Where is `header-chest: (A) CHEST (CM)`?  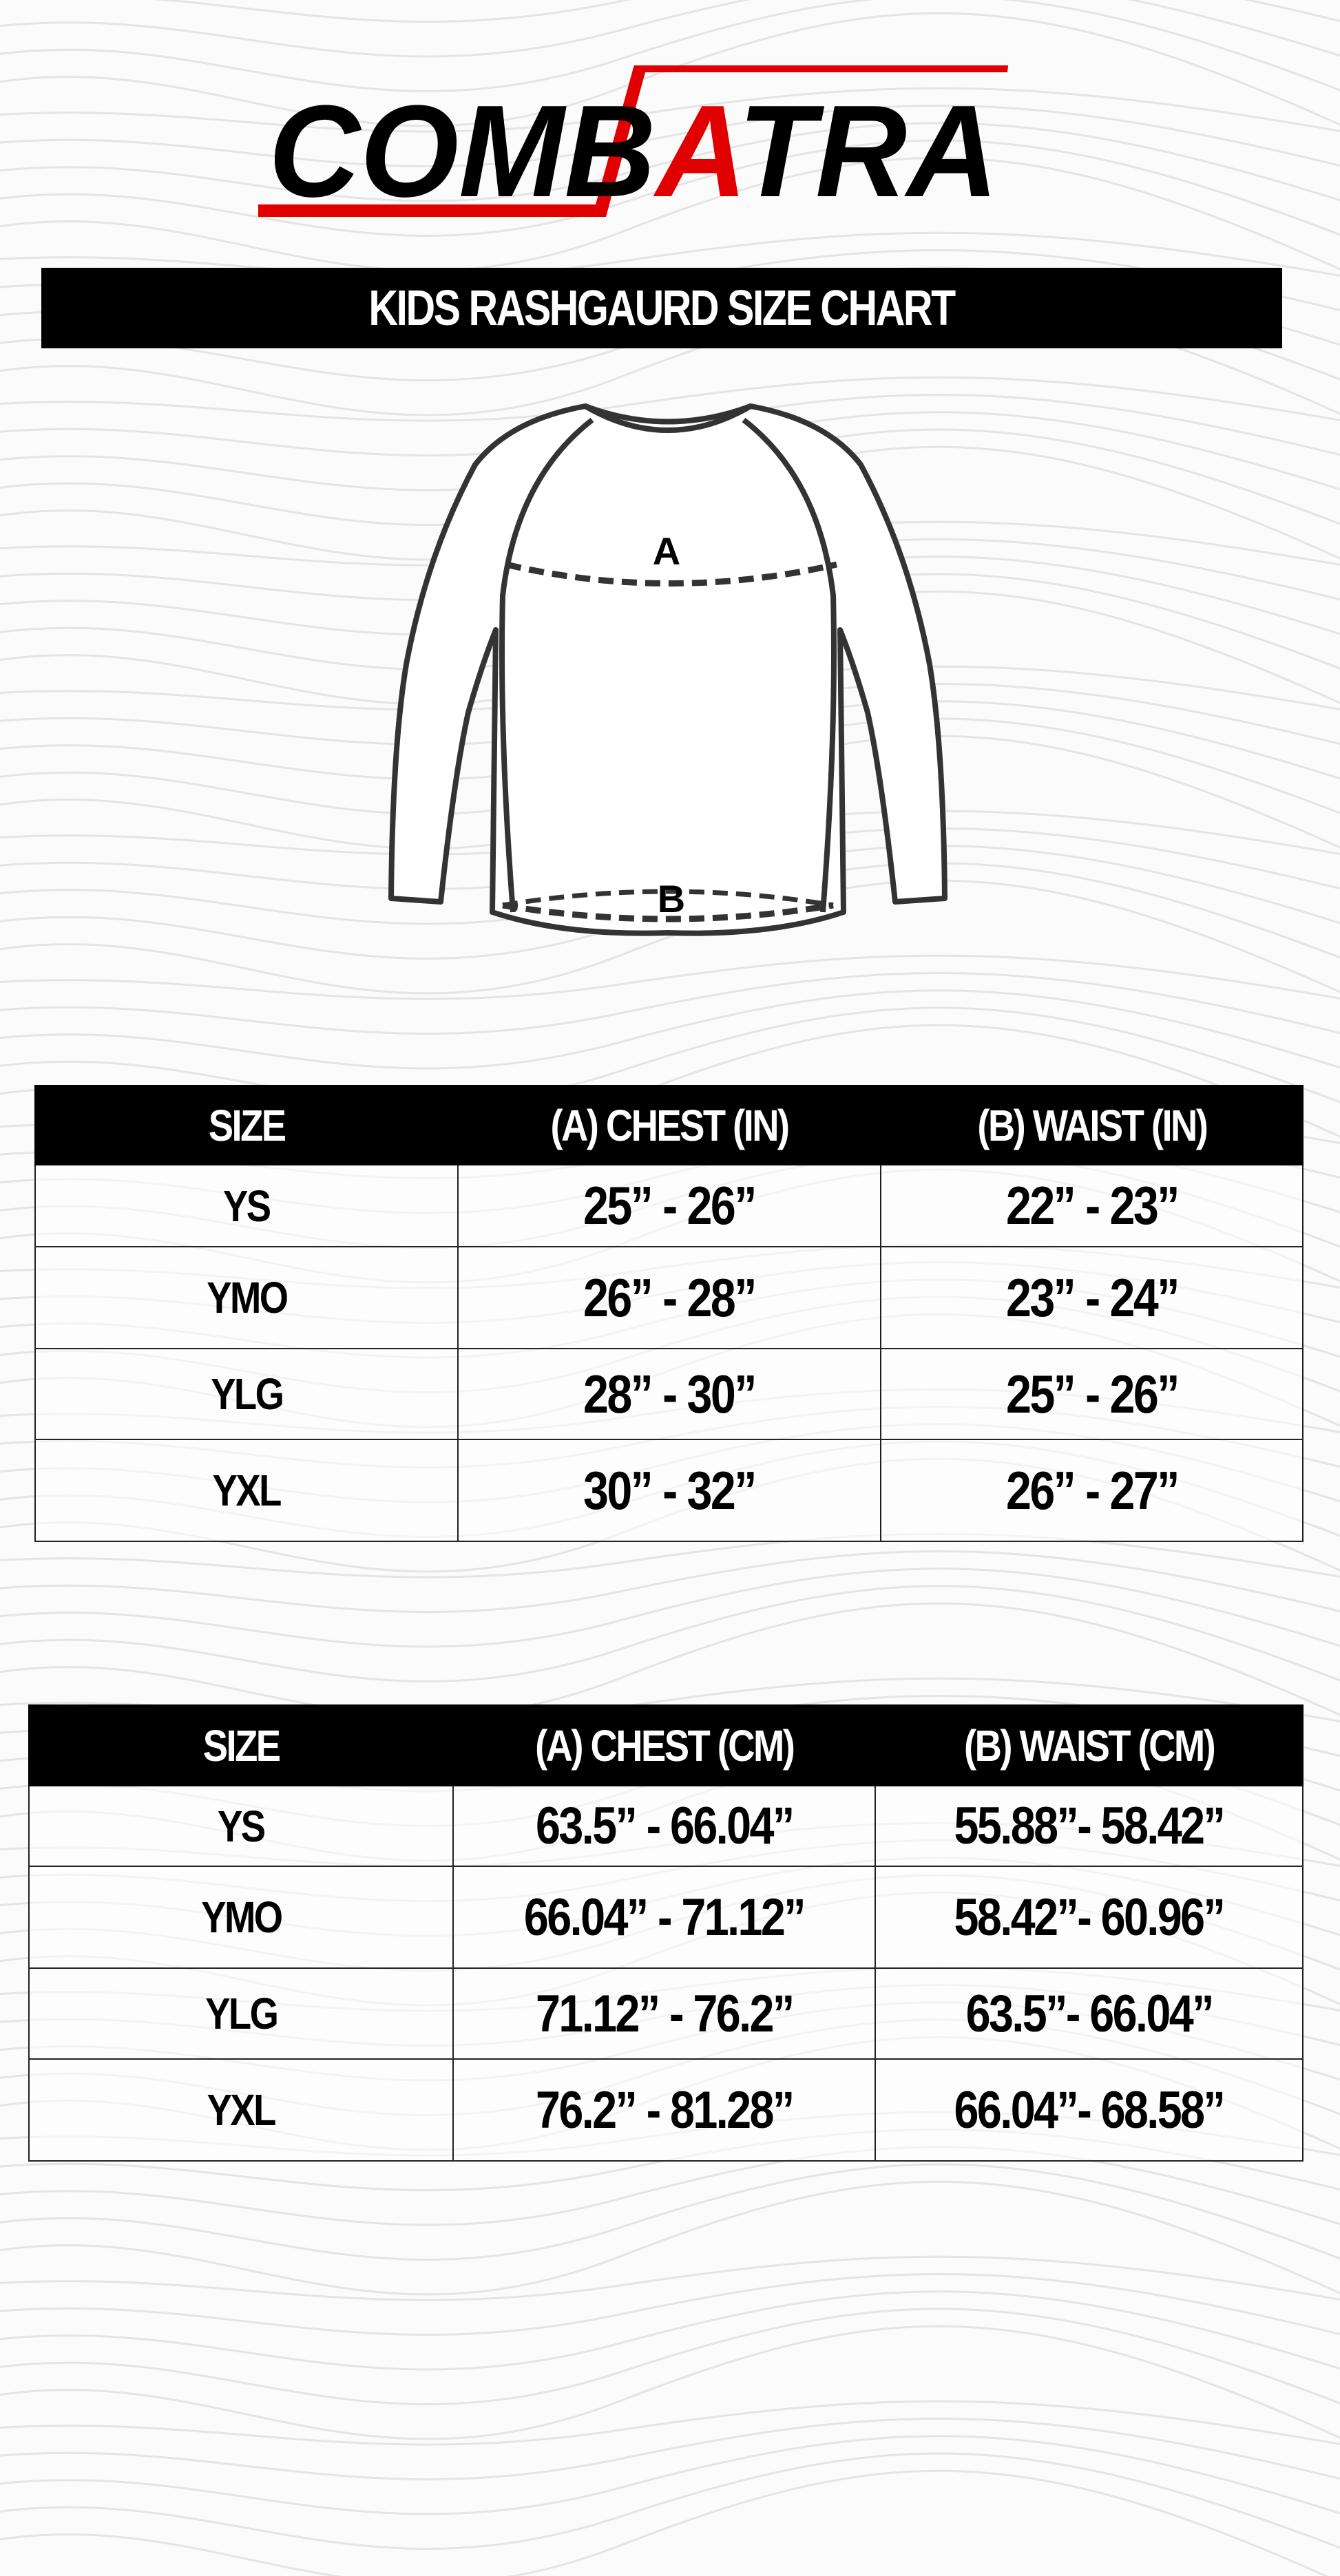 header-chest: (A) CHEST (CM) is located at coordinates (664, 1745).